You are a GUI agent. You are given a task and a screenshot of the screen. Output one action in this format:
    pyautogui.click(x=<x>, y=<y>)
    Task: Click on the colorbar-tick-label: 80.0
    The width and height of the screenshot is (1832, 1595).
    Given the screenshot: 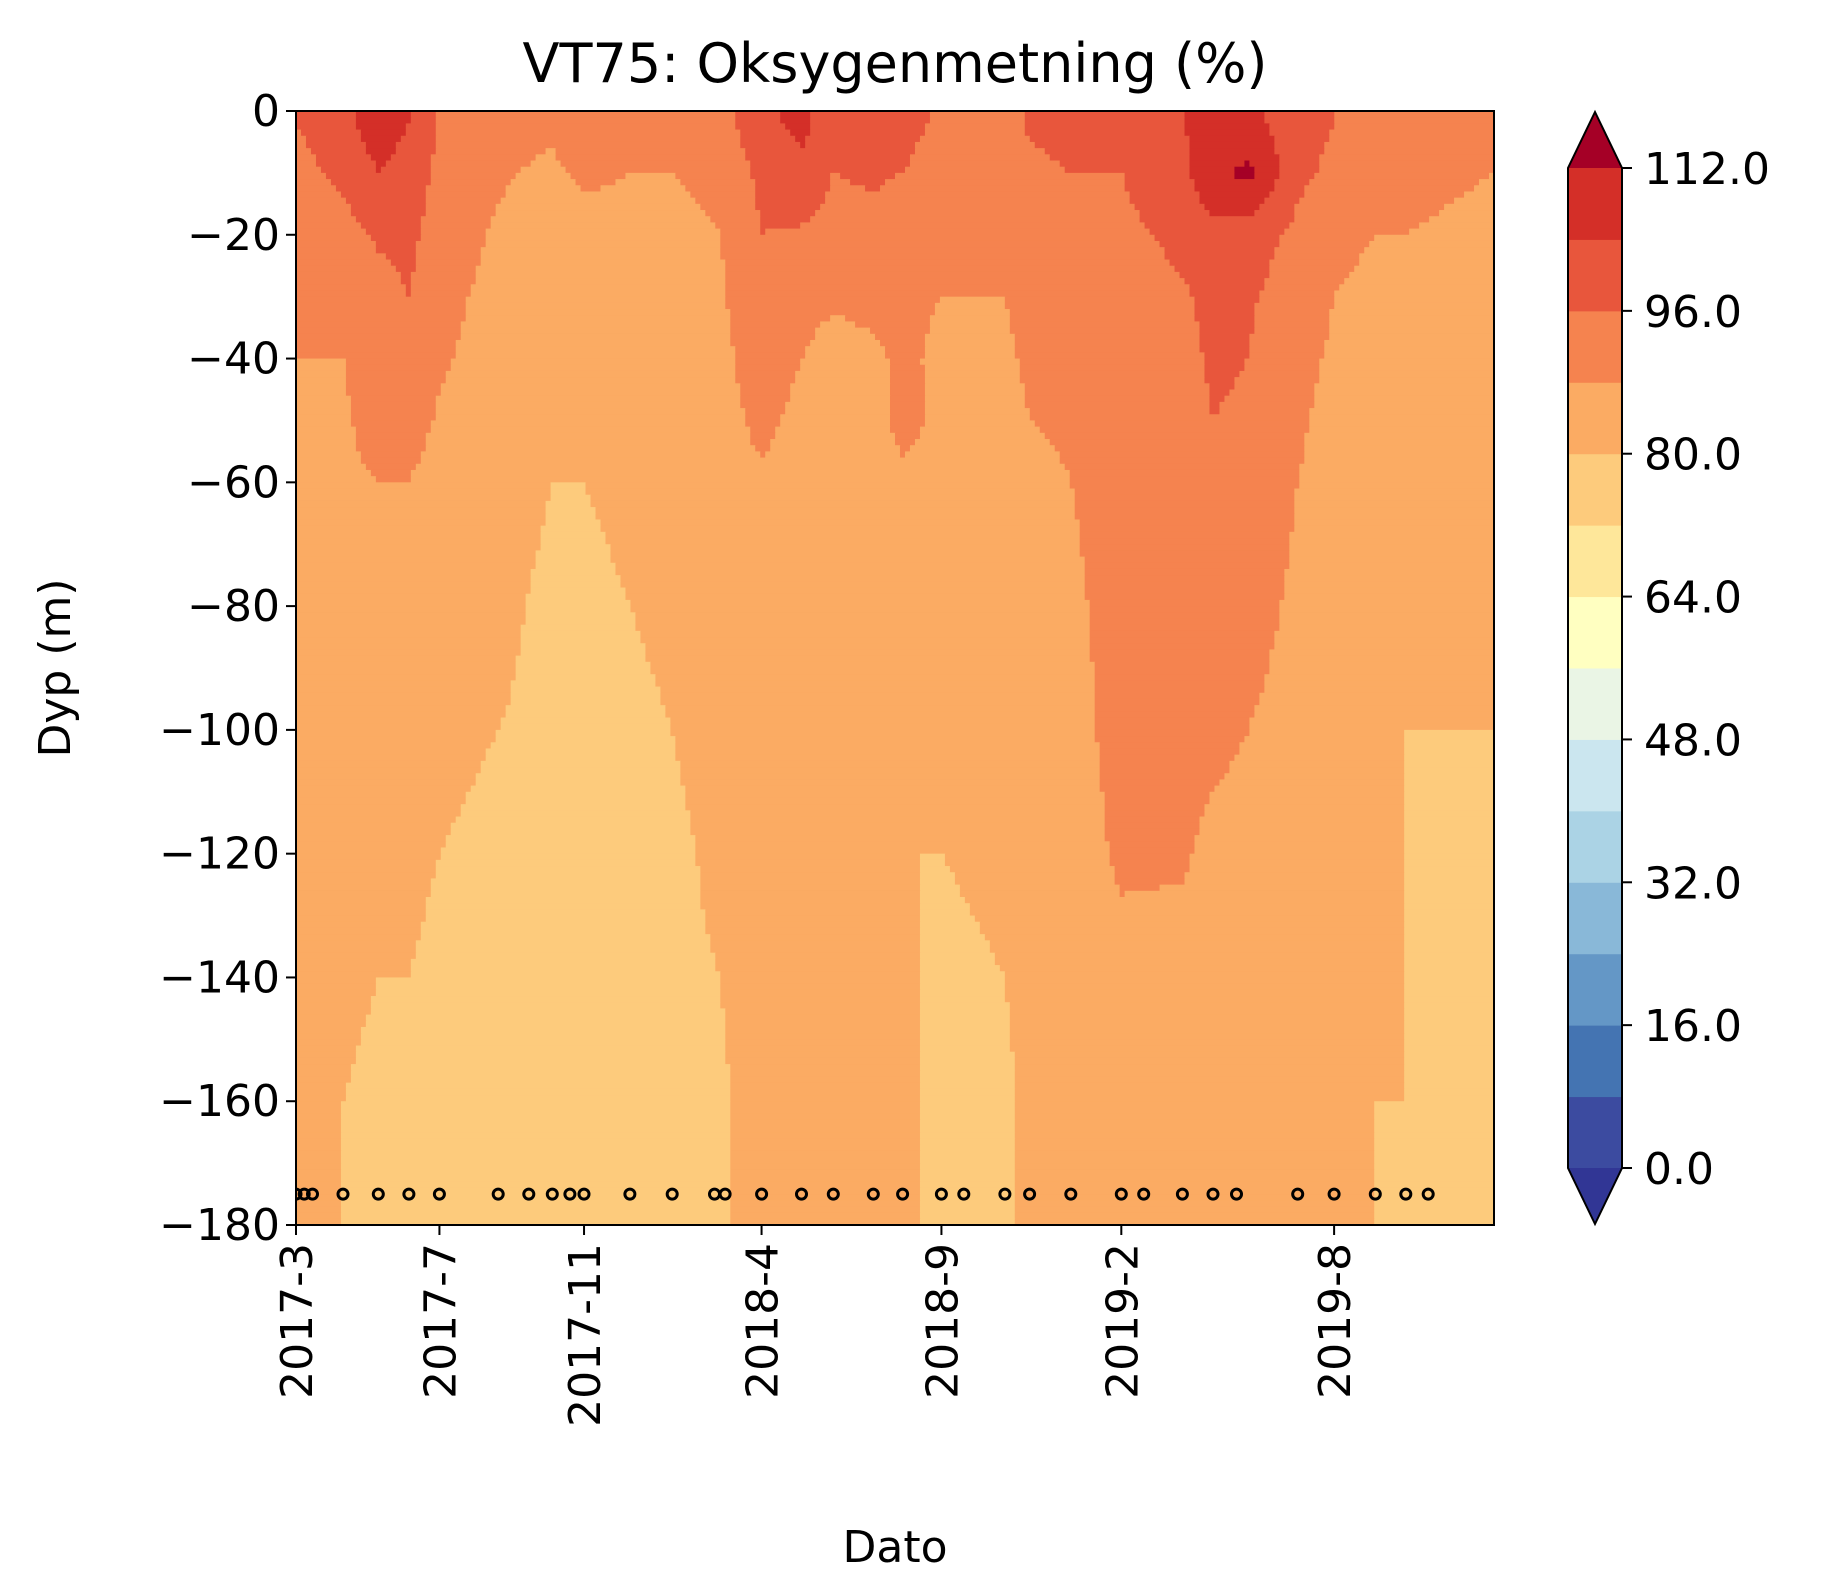 What is the action you would take?
    pyautogui.click(x=1693, y=455)
    